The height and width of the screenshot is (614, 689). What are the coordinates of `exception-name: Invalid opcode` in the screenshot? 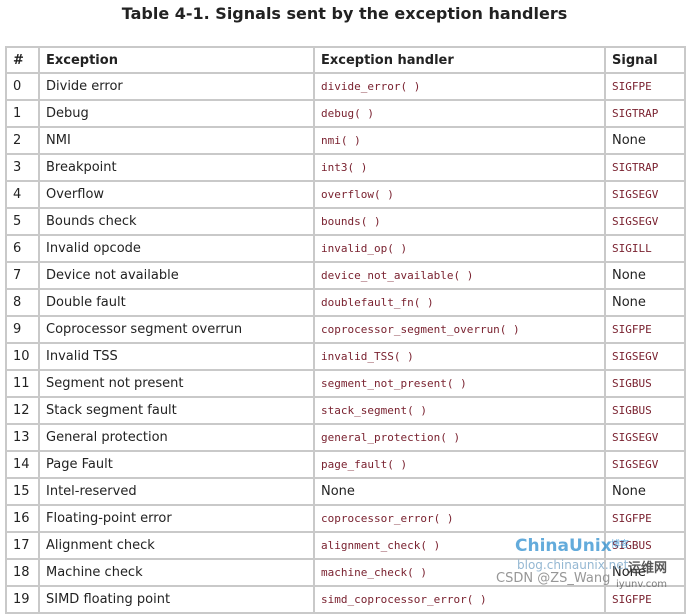 It's located at (176, 248).